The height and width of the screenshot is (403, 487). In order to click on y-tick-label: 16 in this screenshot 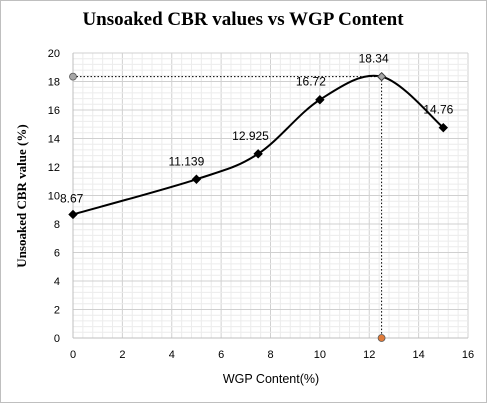, I will do `click(54, 111)`.